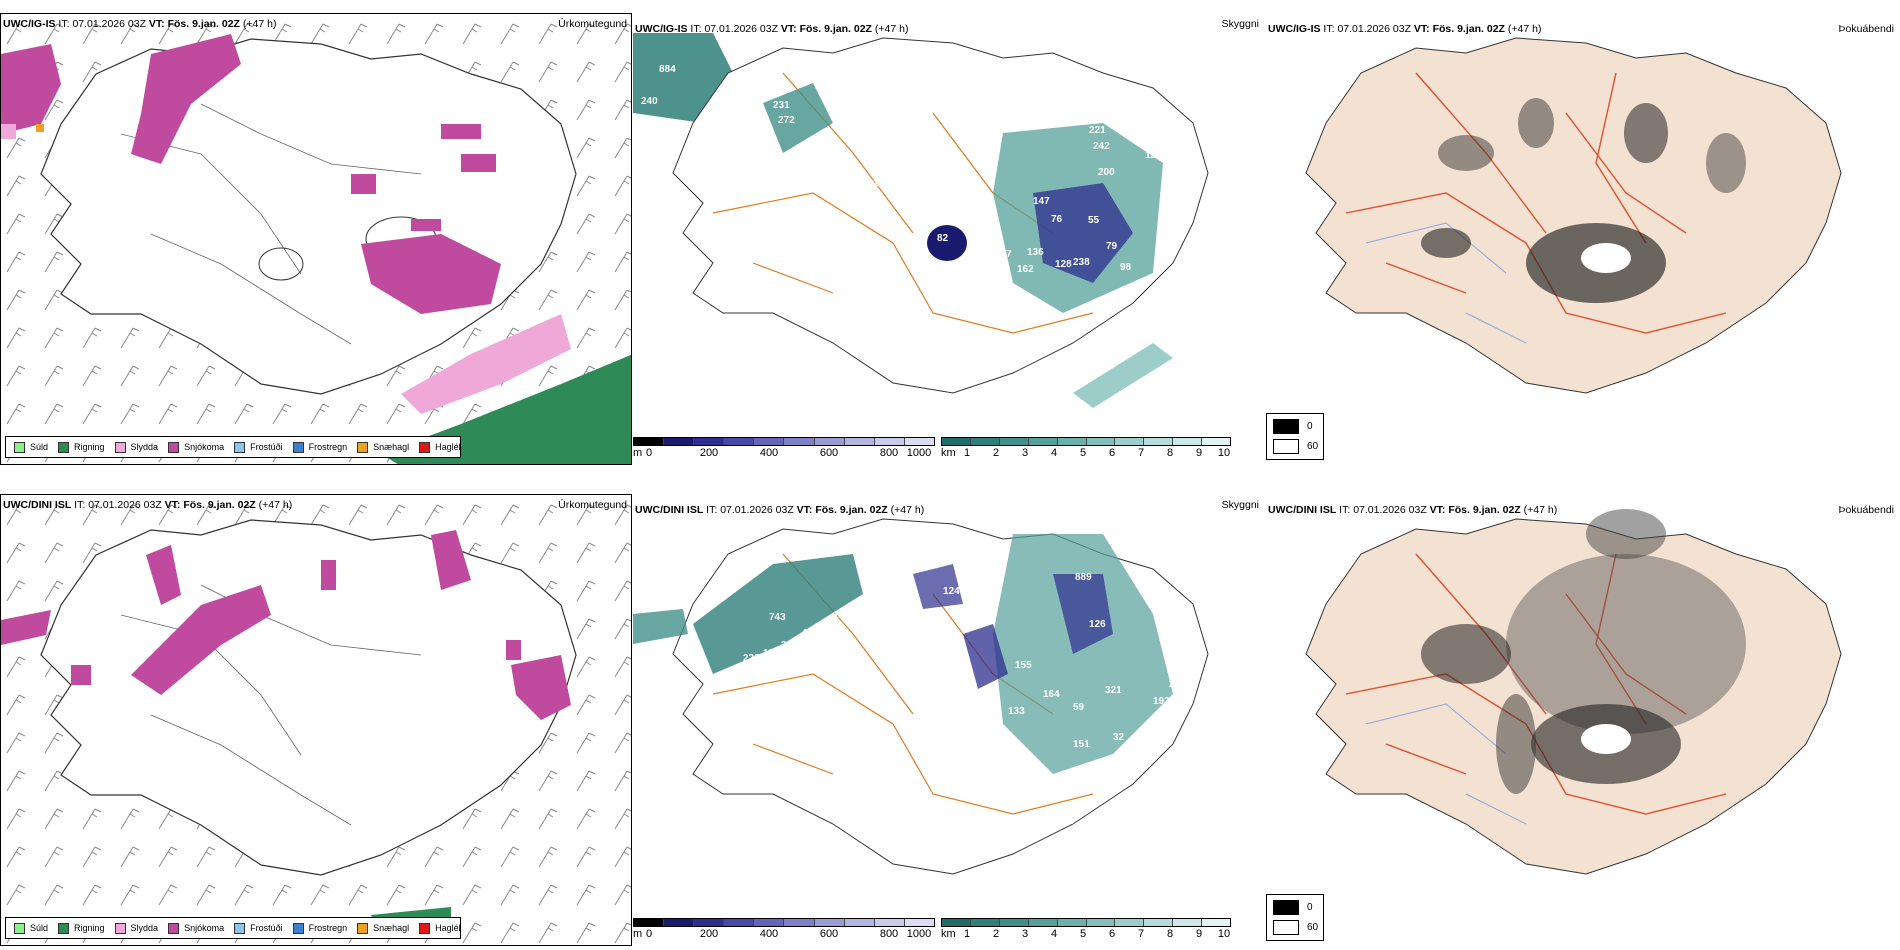 The width and height of the screenshot is (1900, 950). I want to click on visibility-tick: 1, so click(967, 934).